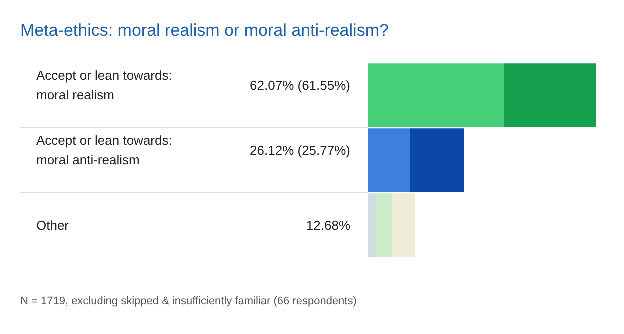  I want to click on text: Meta-ethics: moral realism or moral anti-realism?, so click(204, 30).